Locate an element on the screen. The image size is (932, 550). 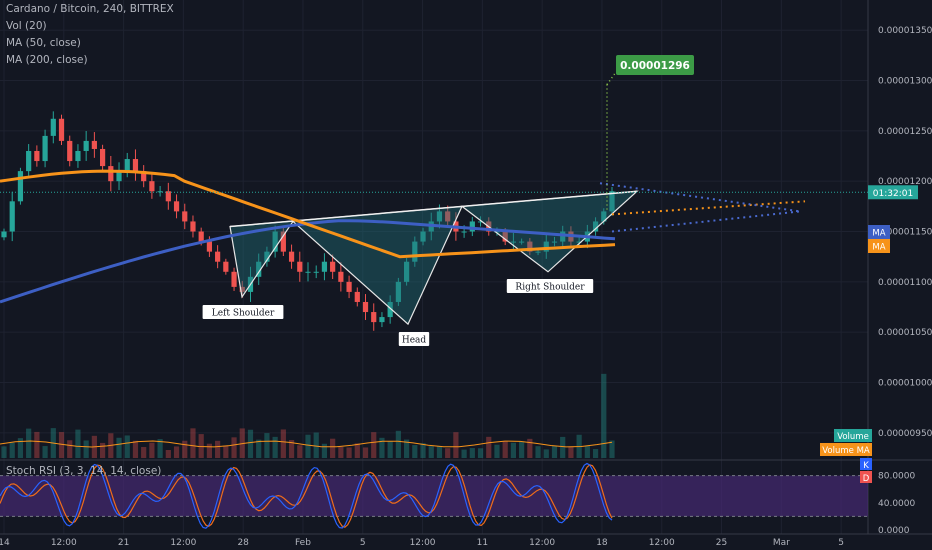
time-tick-label: Feb is located at coordinates (303, 543).